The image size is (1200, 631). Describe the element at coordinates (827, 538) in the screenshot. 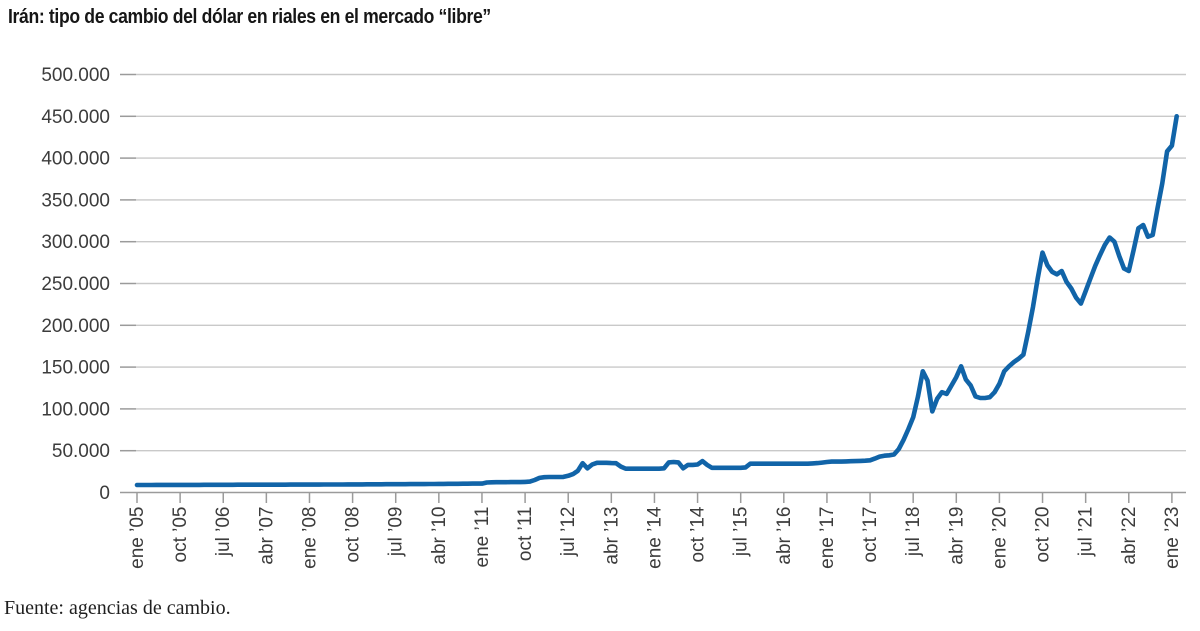

I see `x-tick-label: ene ’17` at that location.